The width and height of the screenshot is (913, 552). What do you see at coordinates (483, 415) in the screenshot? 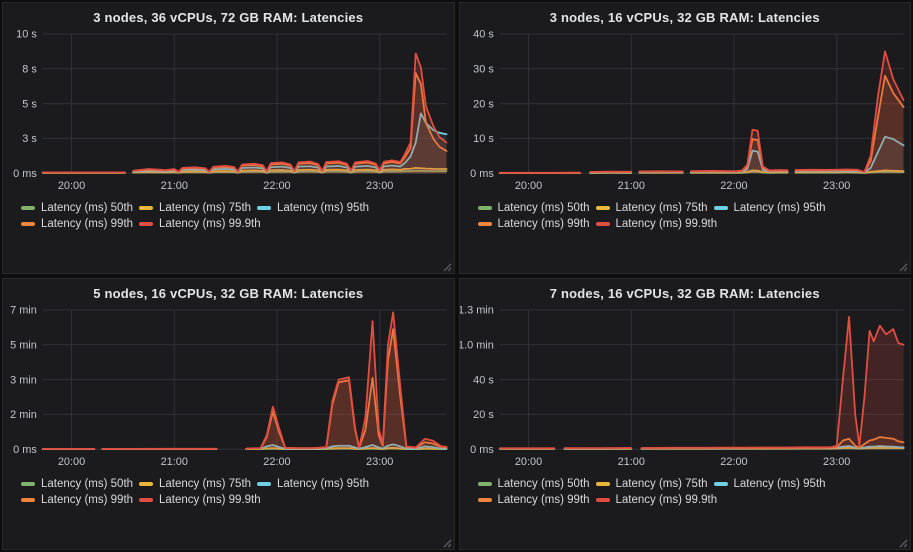
I see `y-tick-label: 20 s` at bounding box center [483, 415].